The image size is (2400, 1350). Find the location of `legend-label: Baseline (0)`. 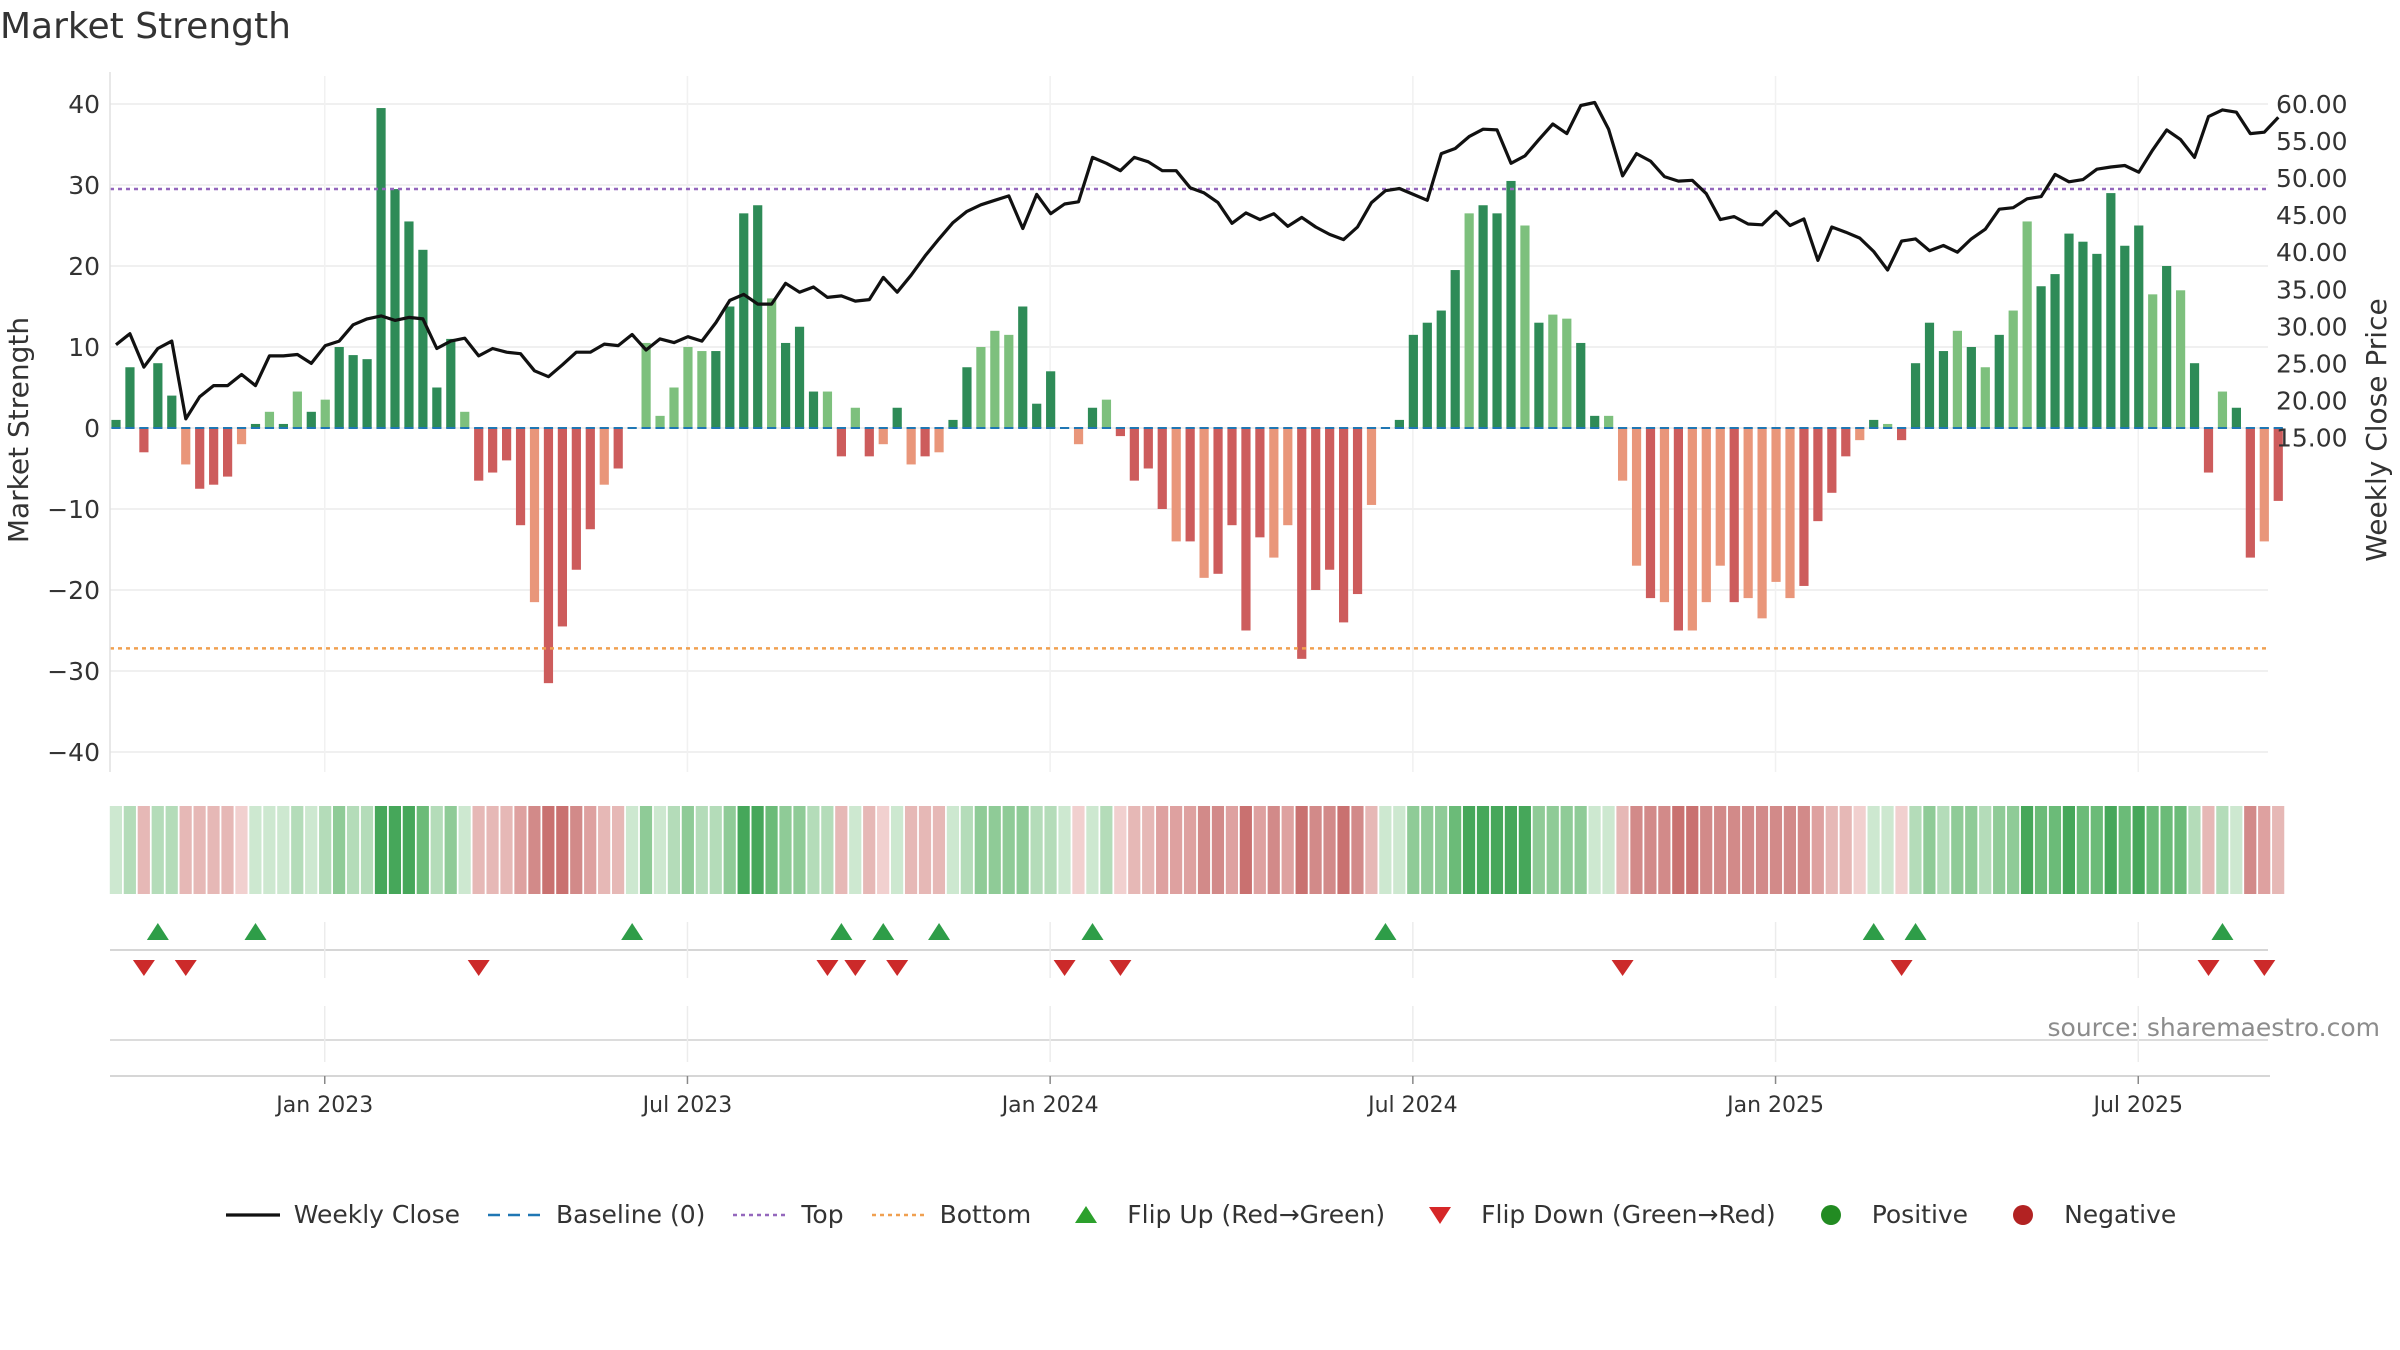

legend-label: Baseline (0) is located at coordinates (631, 1214).